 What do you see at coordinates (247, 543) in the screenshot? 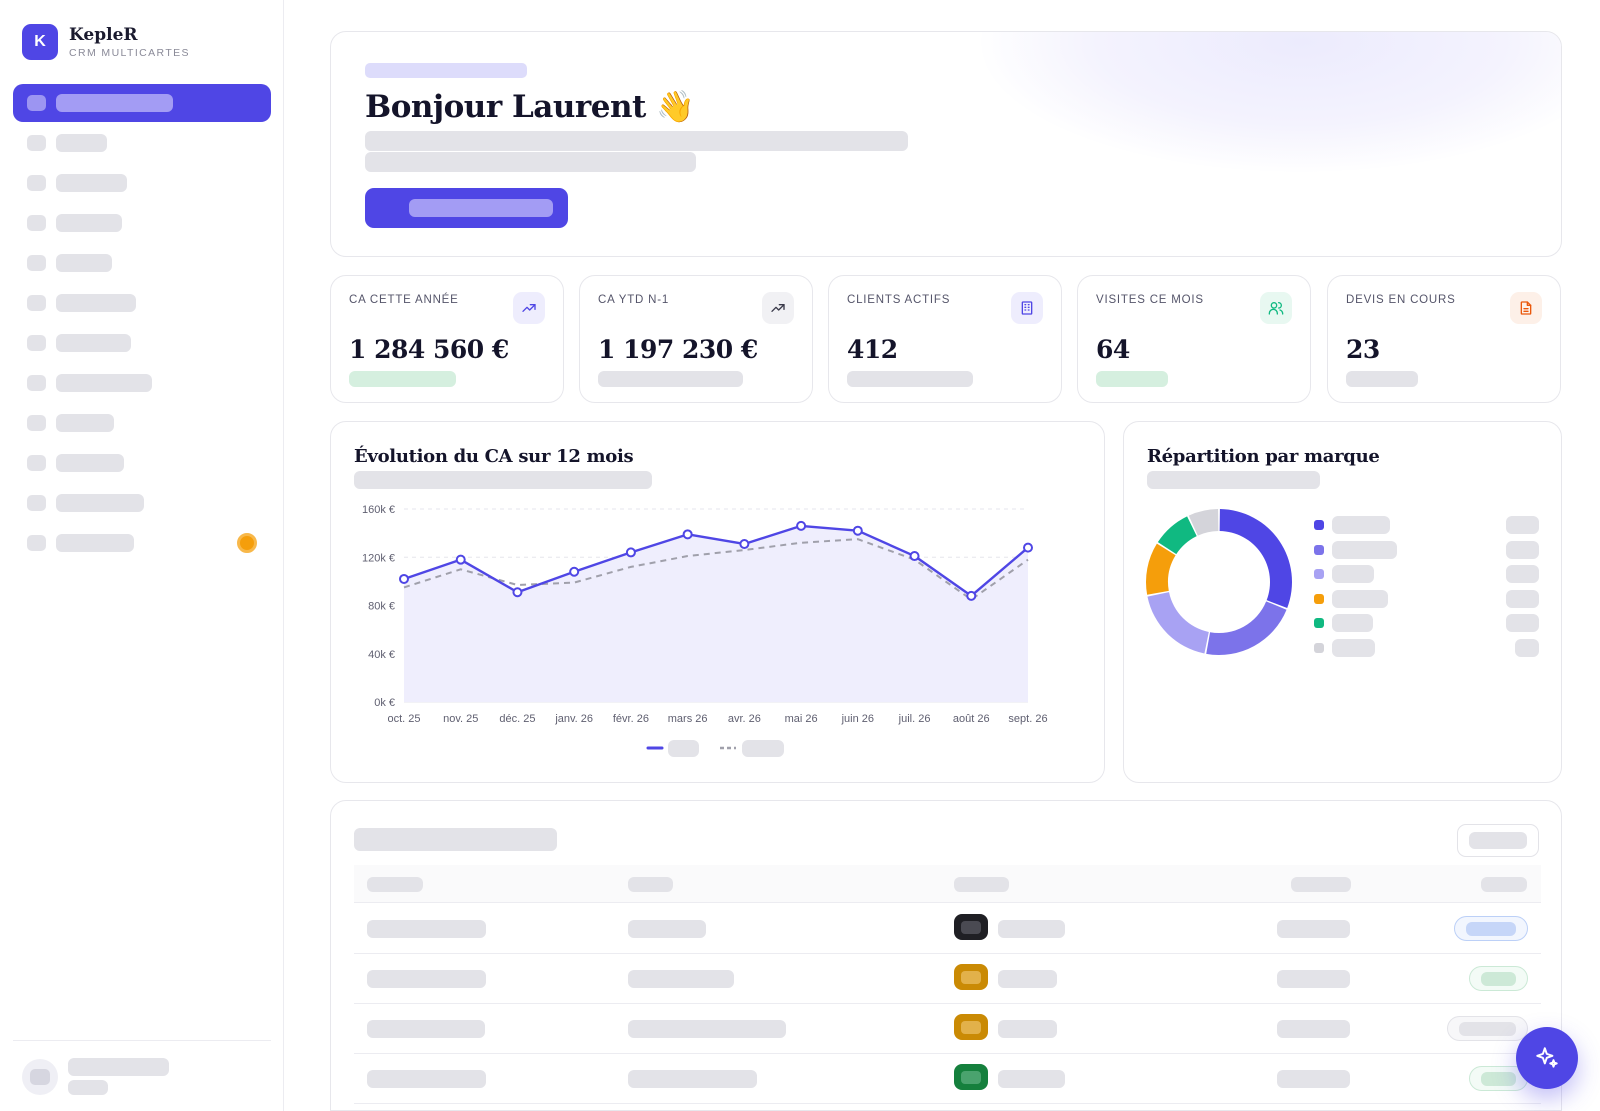
I see `notification-badge` at bounding box center [247, 543].